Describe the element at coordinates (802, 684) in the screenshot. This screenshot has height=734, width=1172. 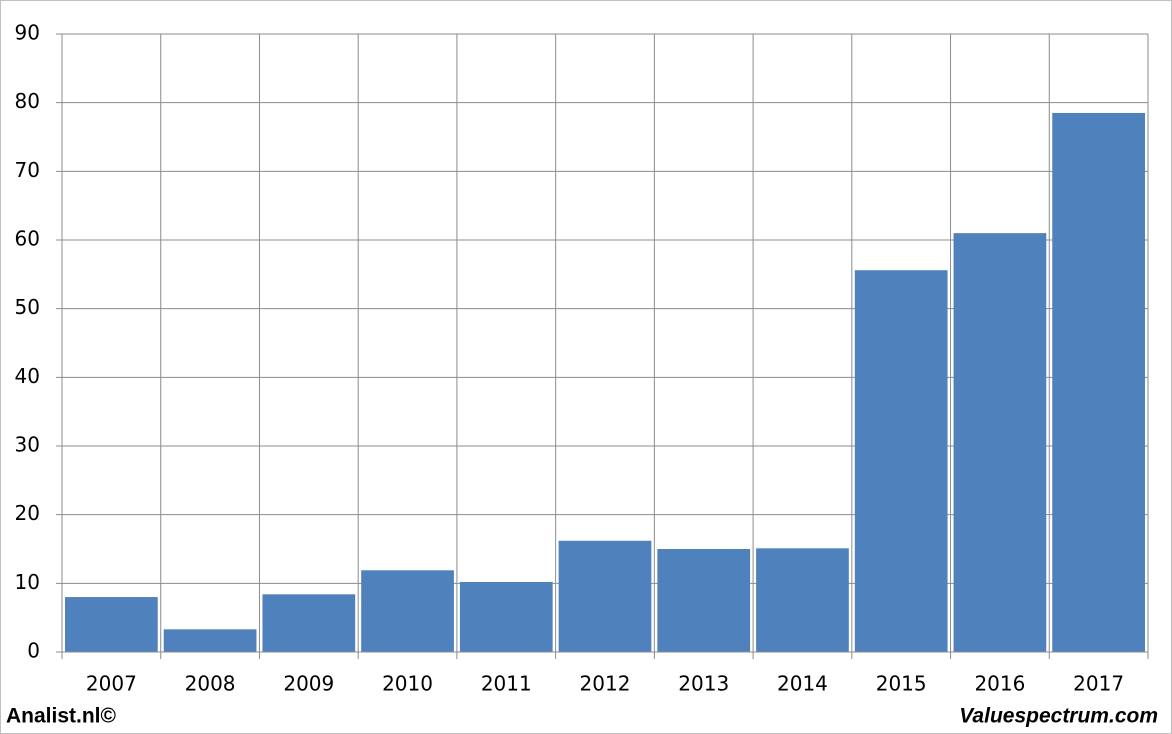
I see `x-tick-label: 2014` at that location.